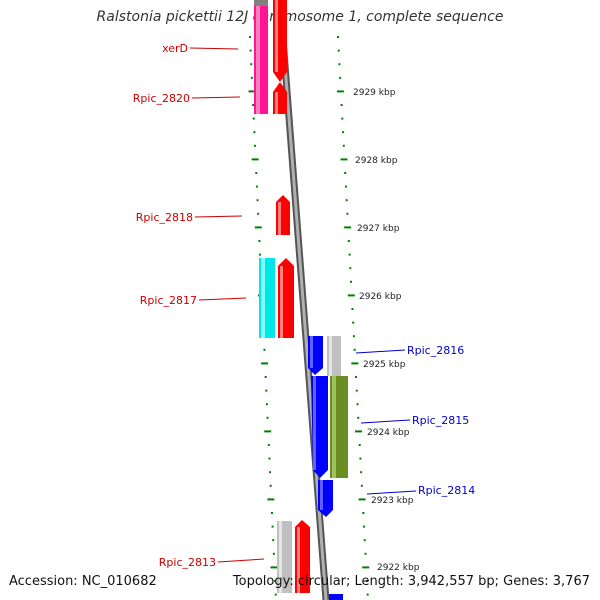 The width and height of the screenshot is (600, 600). Describe the element at coordinates (446, 490) in the screenshot. I see `gene-label-rpic2814: Rpic_2814` at that location.